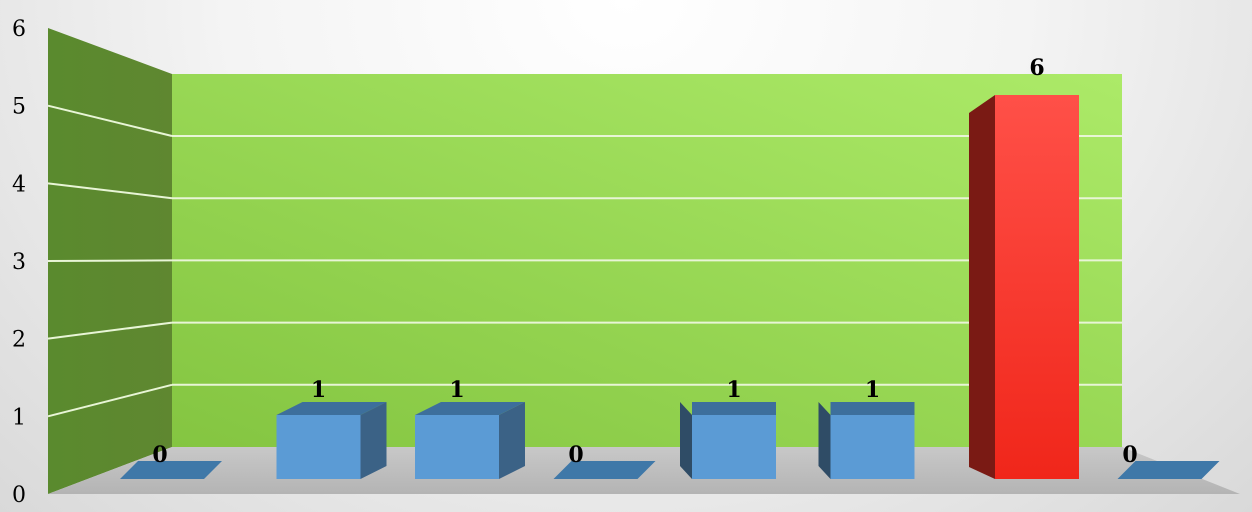 The height and width of the screenshot is (512, 1252). I want to click on y-tick-label: 4, so click(19, 184).